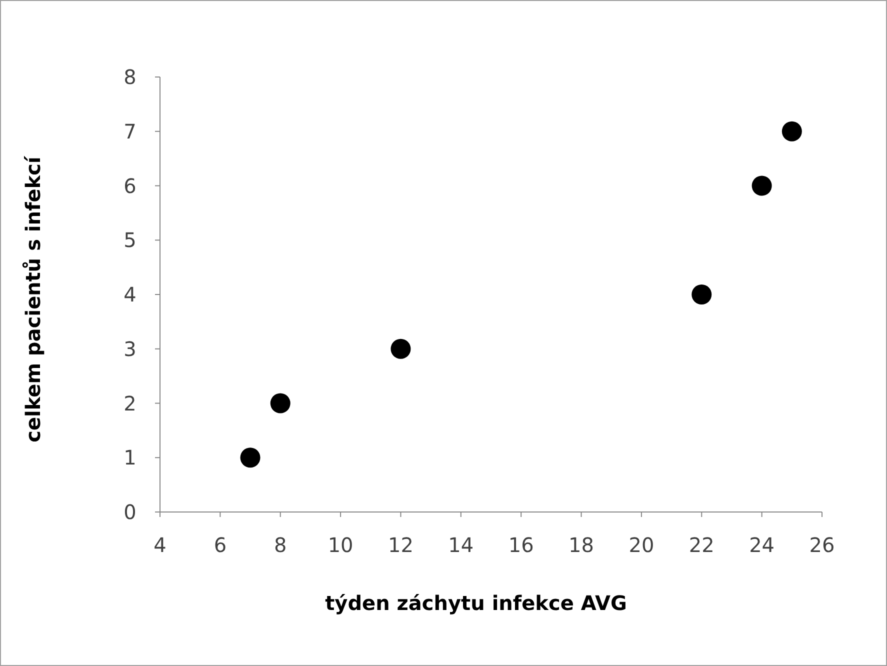 This screenshot has height=666, width=887. Describe the element at coordinates (401, 545) in the screenshot. I see `x-tick-label: 12` at that location.